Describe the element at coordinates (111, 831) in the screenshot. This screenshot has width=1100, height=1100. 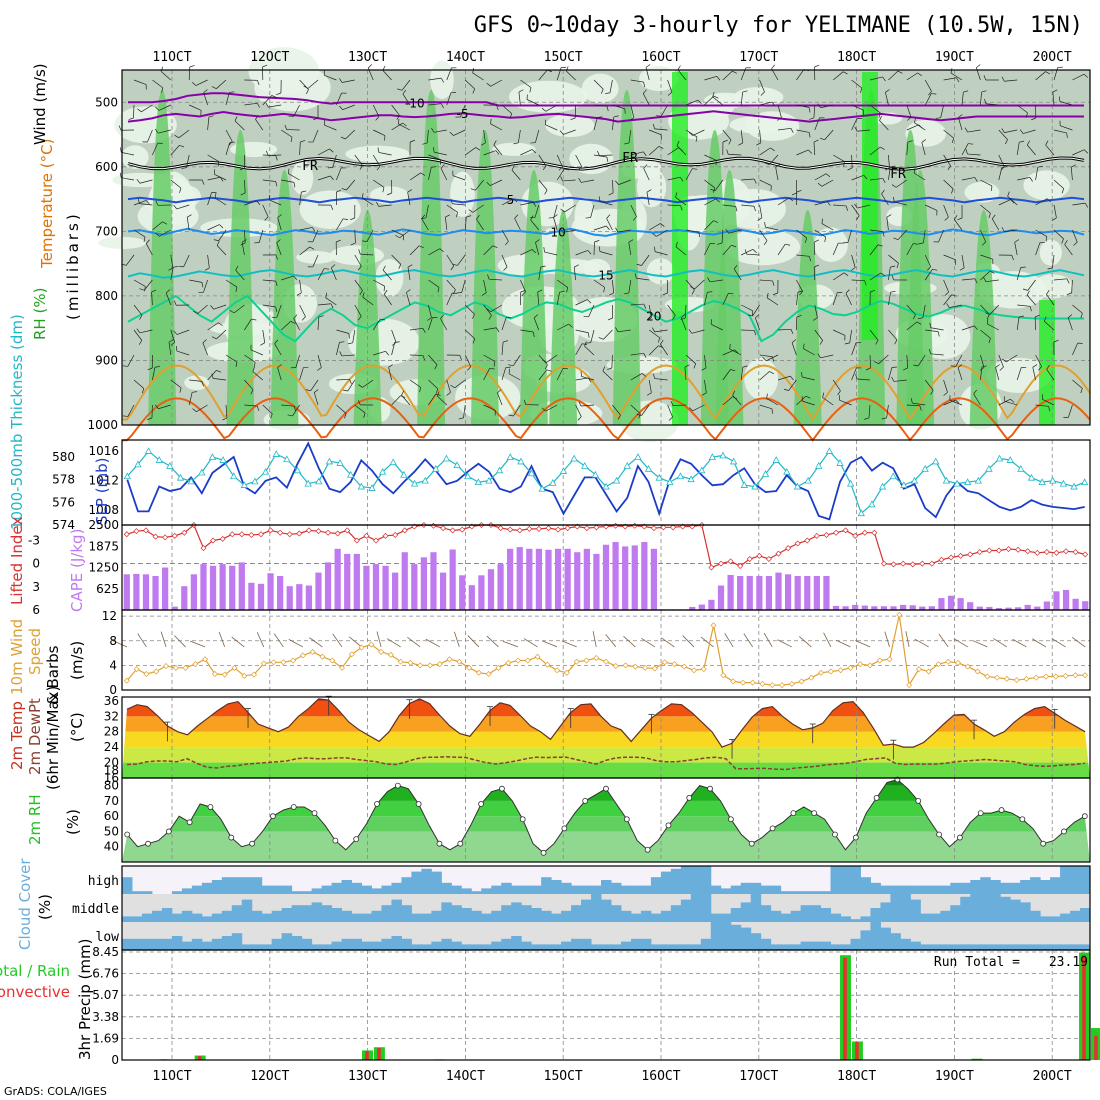
I see `rh-tick: 50` at that location.